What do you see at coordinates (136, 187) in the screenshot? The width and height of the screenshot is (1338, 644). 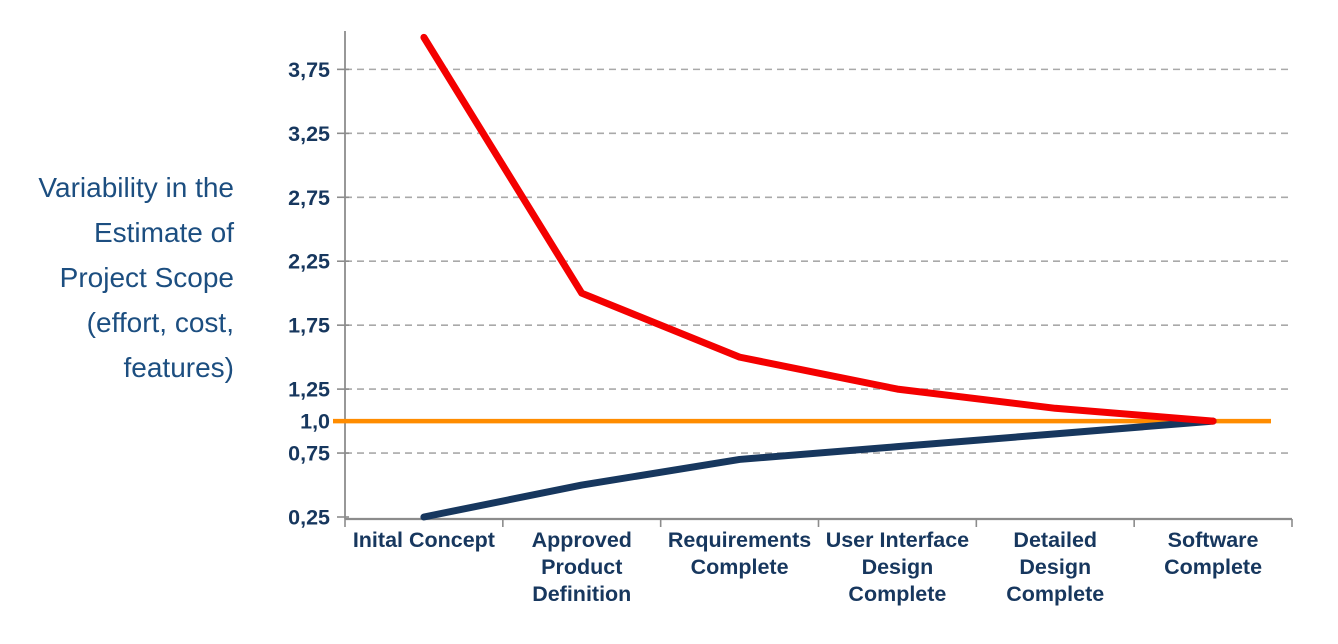 I see `y-axis-title-line: Variability in the` at bounding box center [136, 187].